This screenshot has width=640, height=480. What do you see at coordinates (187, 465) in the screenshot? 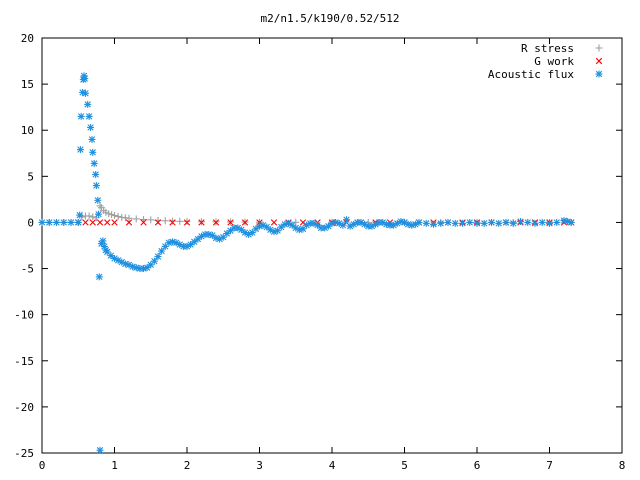
I see `x-tick-label: 2` at bounding box center [187, 465].